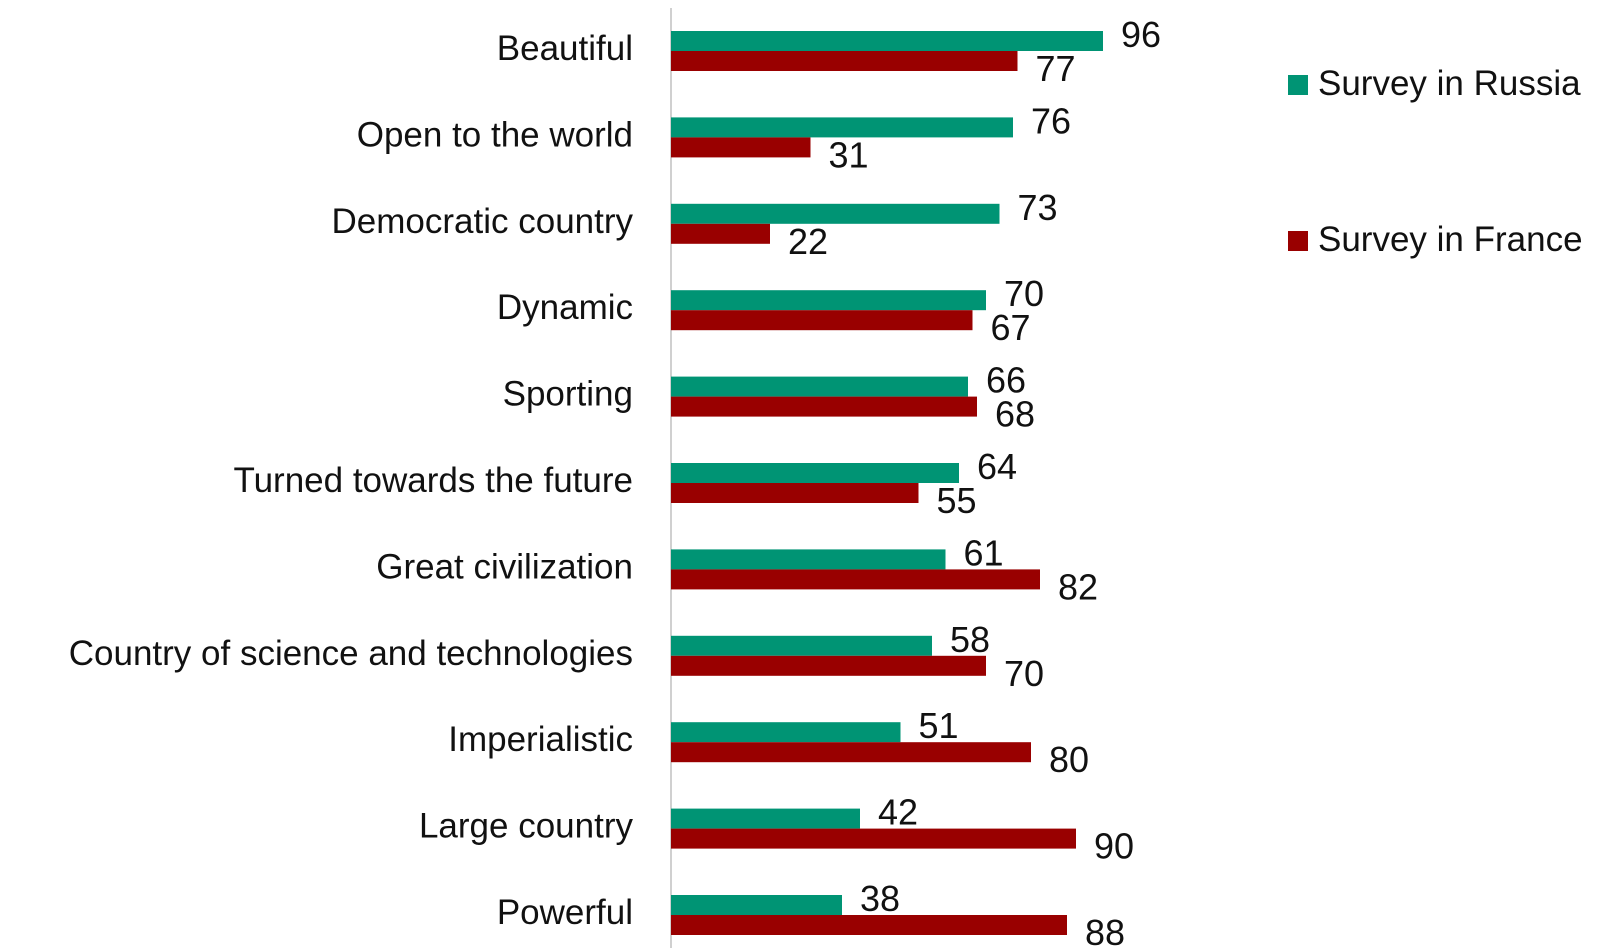  I want to click on data-label: 88, so click(1105, 930).